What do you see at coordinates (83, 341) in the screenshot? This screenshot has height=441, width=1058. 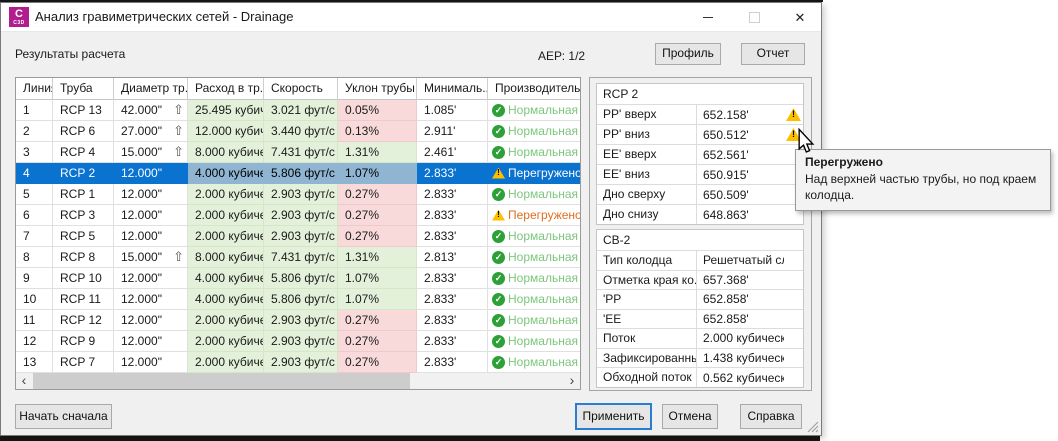 I see `cell-pipe: RCP 9` at bounding box center [83, 341].